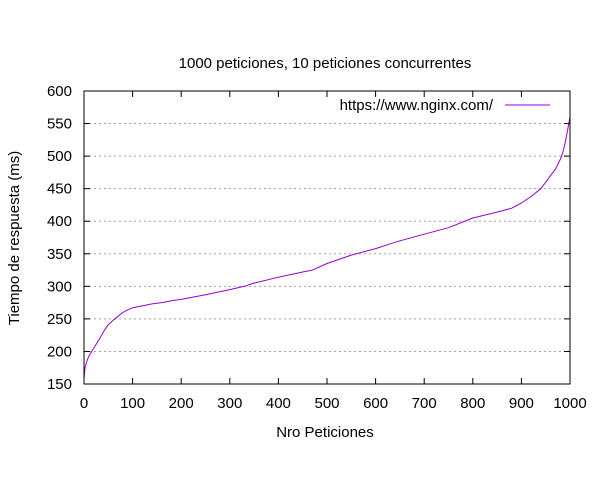 The width and height of the screenshot is (600, 480). What do you see at coordinates (59, 319) in the screenshot?
I see `y-tick-label: 250` at bounding box center [59, 319].